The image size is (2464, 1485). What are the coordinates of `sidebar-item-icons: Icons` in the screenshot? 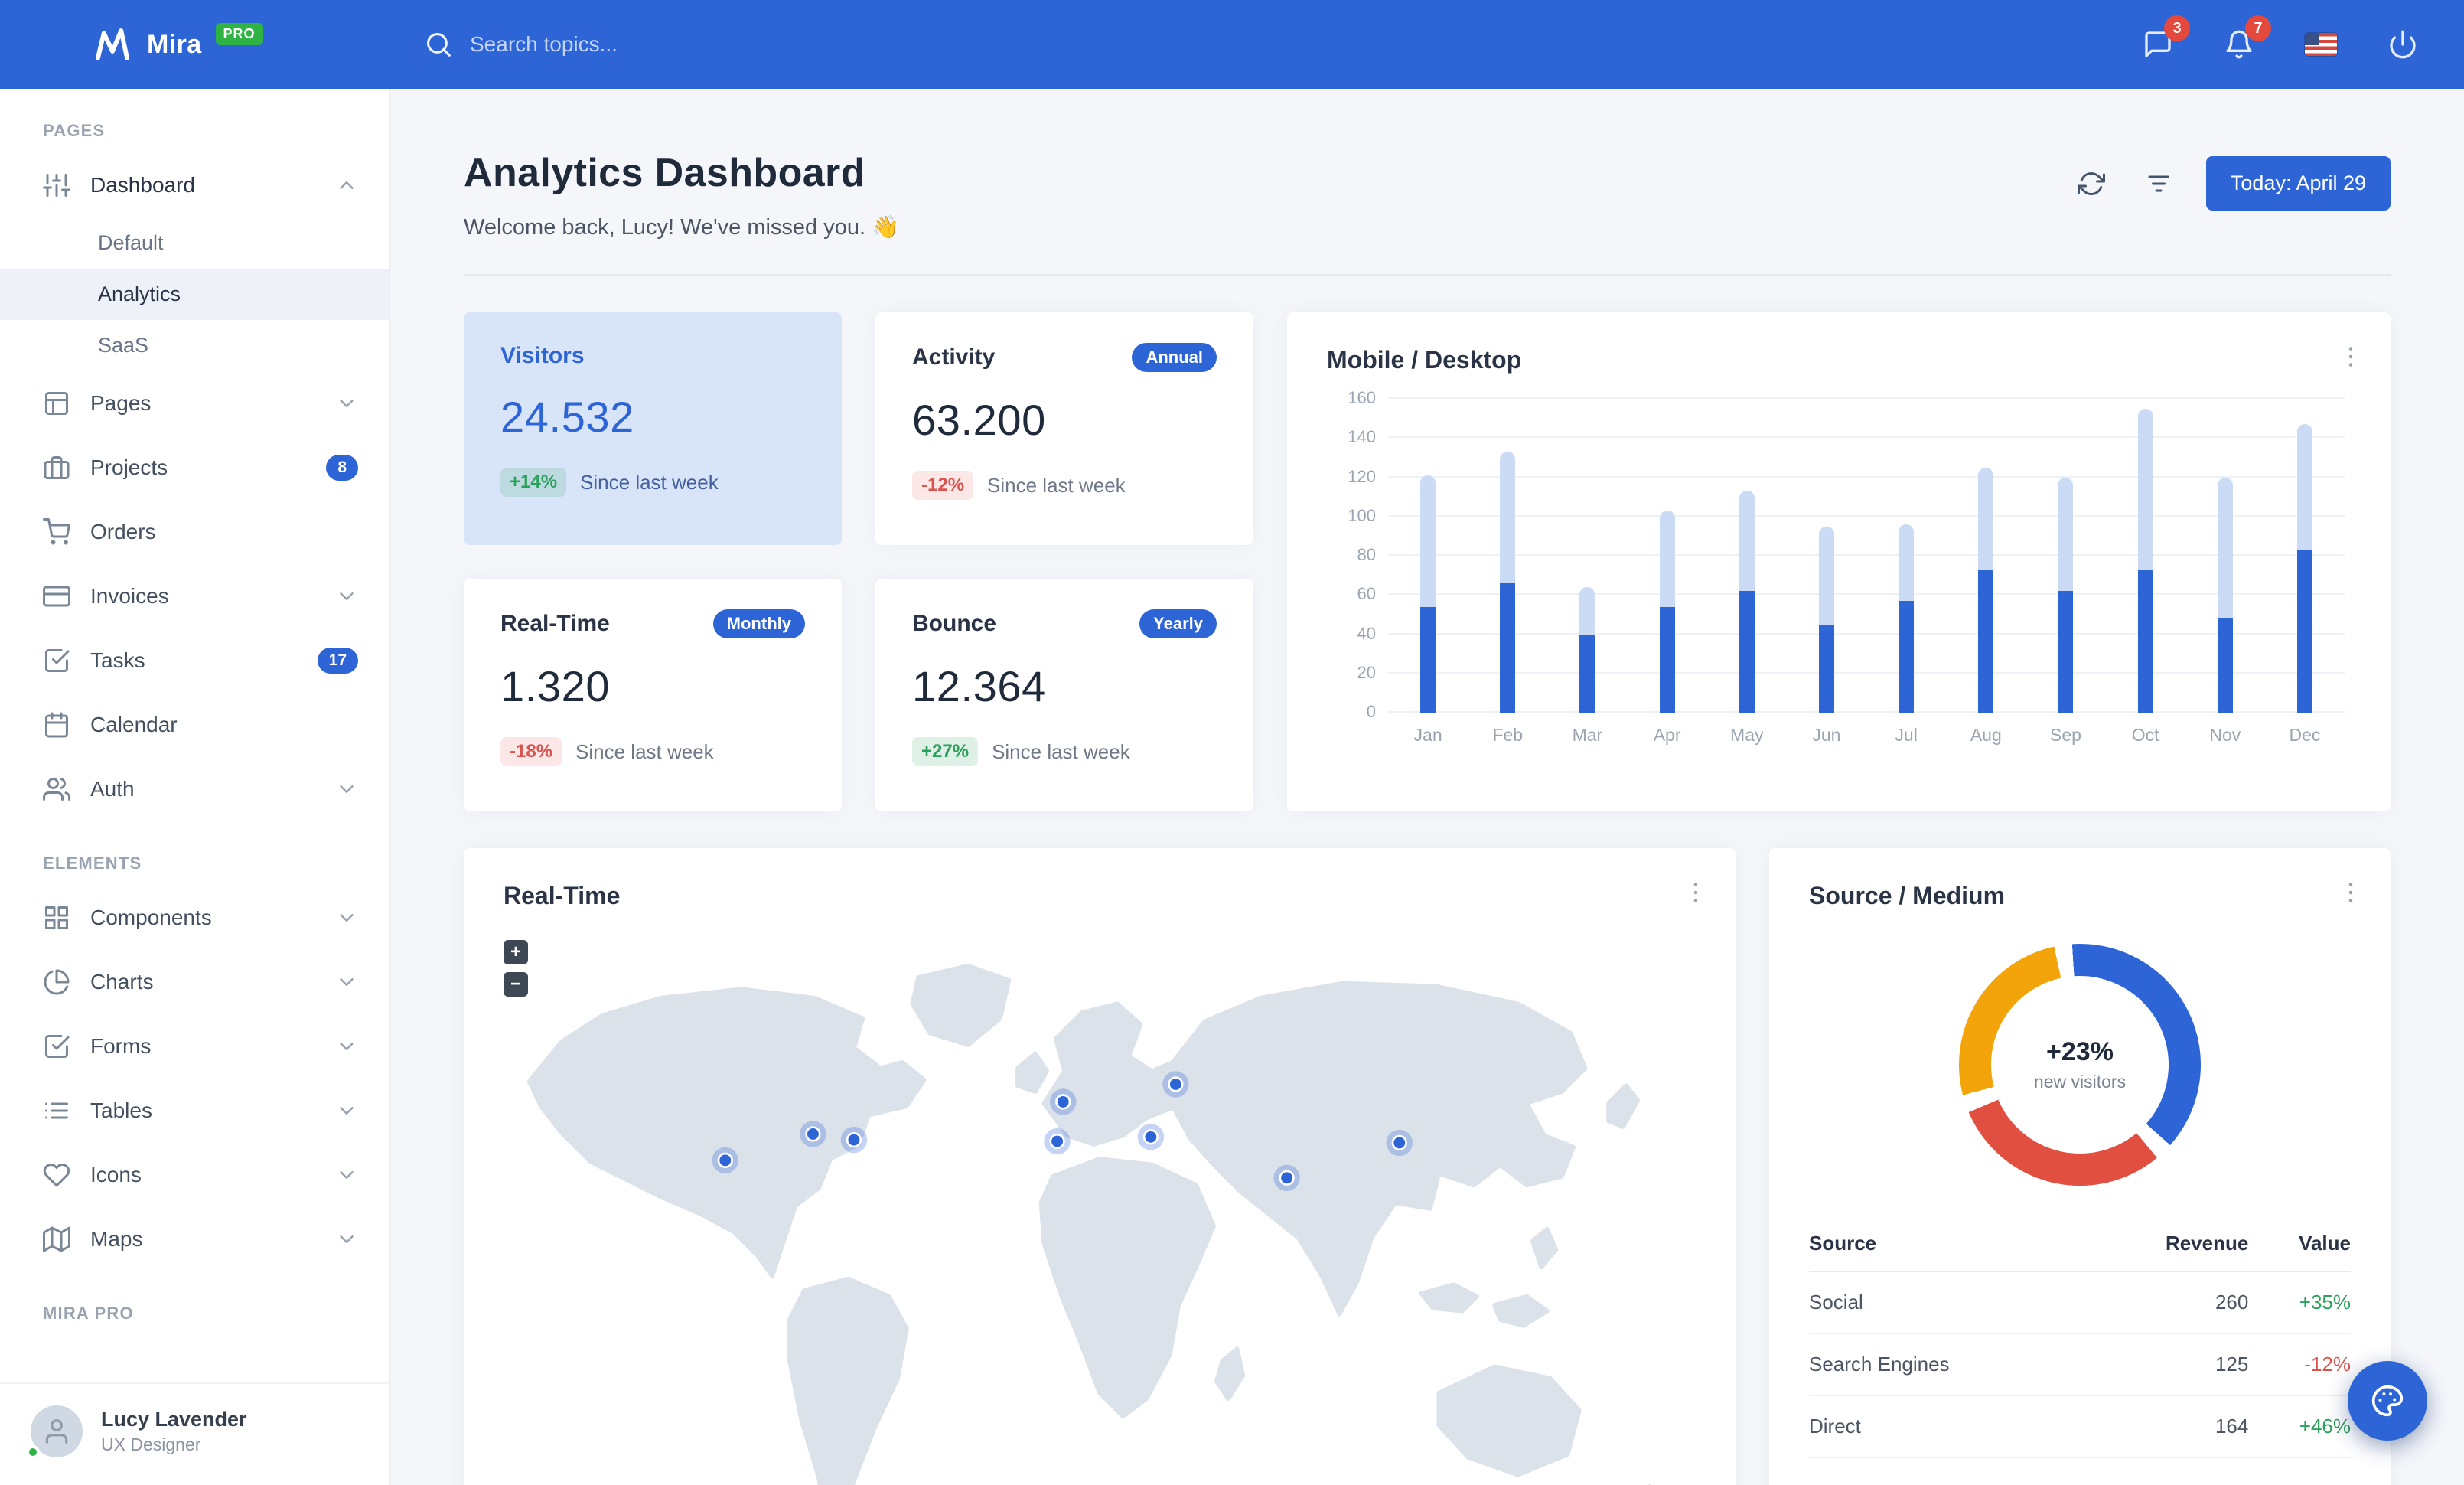 It's located at (194, 1175).